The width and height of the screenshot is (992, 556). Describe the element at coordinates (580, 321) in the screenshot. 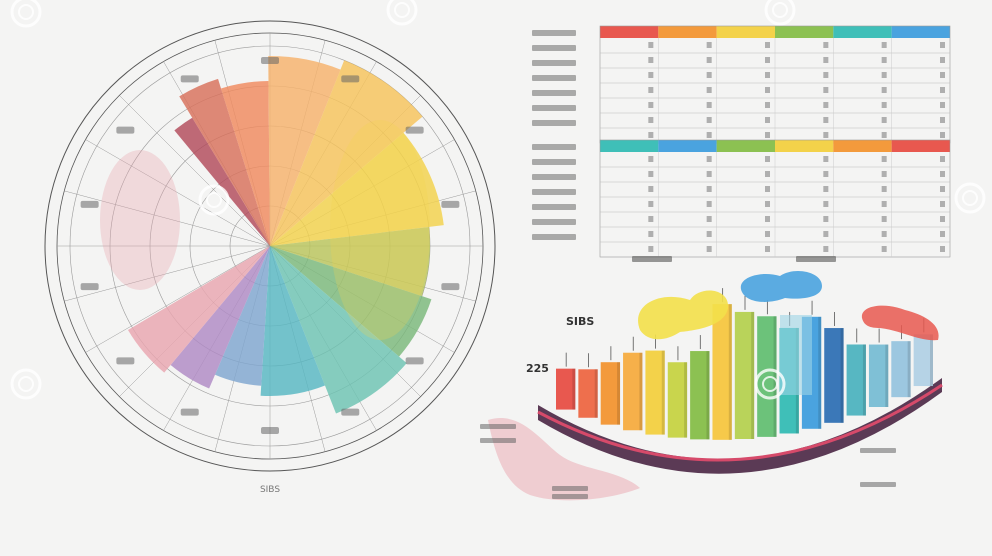

I see `bar-chart-title: SIBS` at that location.